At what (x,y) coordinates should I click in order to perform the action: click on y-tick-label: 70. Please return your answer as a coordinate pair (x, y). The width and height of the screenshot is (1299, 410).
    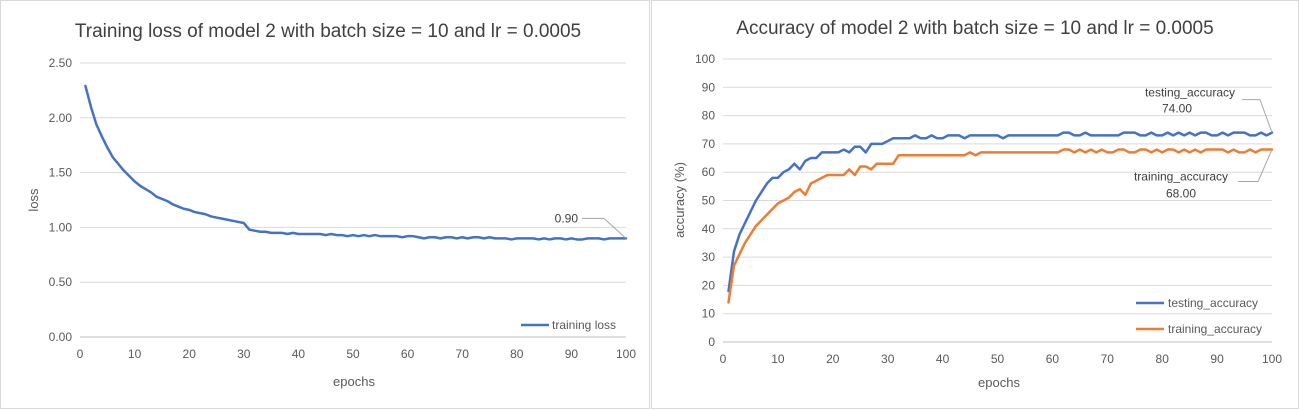
    Looking at the image, I should click on (709, 144).